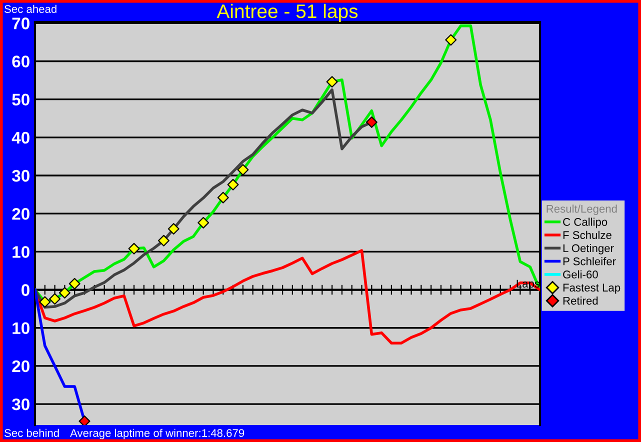  What do you see at coordinates (585, 223) in the screenshot?
I see `legend-label: C Callipo` at bounding box center [585, 223].